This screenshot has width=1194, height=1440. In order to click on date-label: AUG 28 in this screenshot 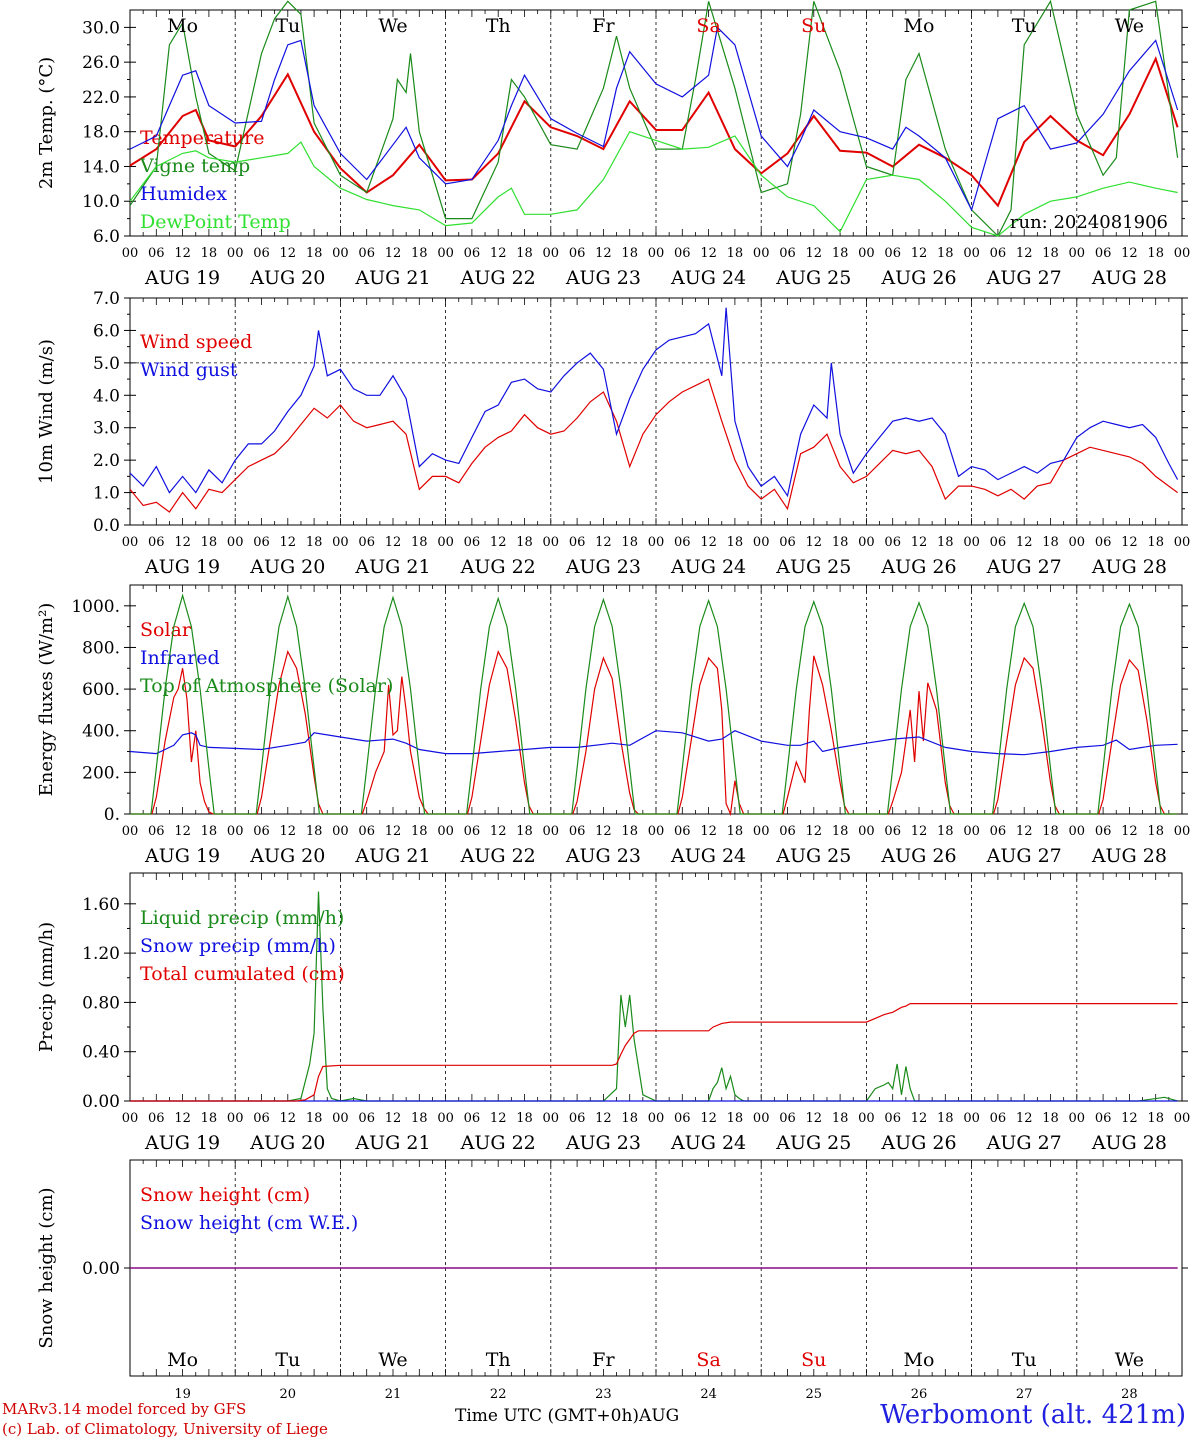, I will do `click(1129, 278)`.